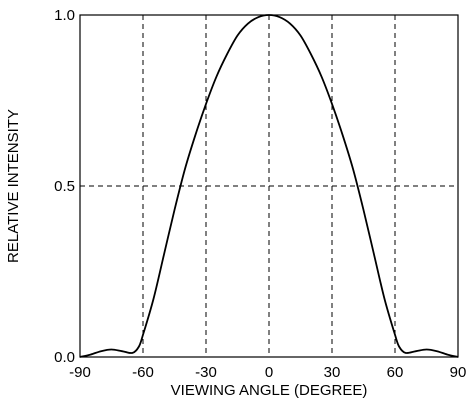 The image size is (476, 403). What do you see at coordinates (80, 372) in the screenshot?
I see `x-tick-label: -90` at bounding box center [80, 372].